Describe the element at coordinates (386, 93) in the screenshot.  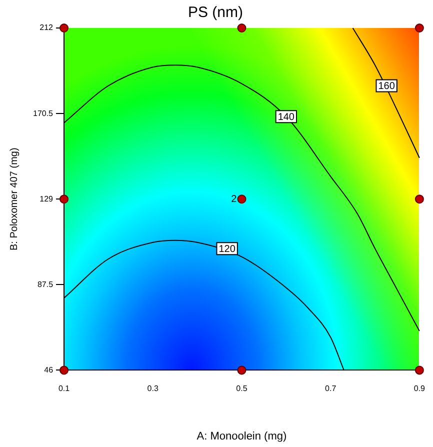
I see `line-series` at that location.